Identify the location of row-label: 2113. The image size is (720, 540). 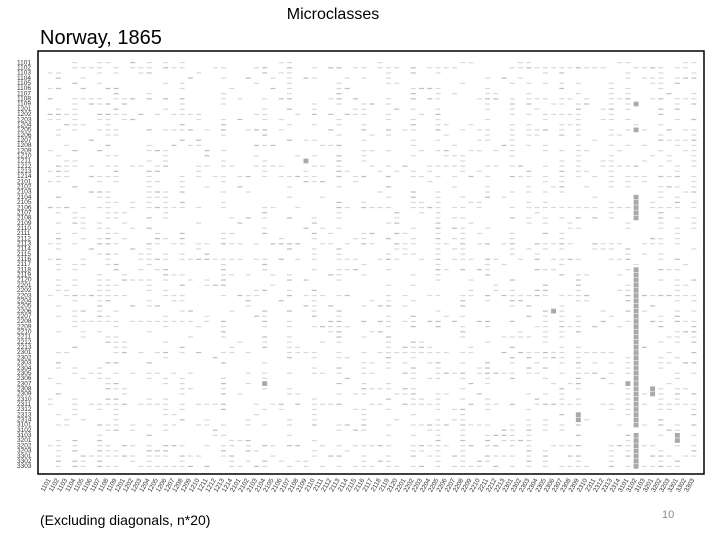
(24, 244).